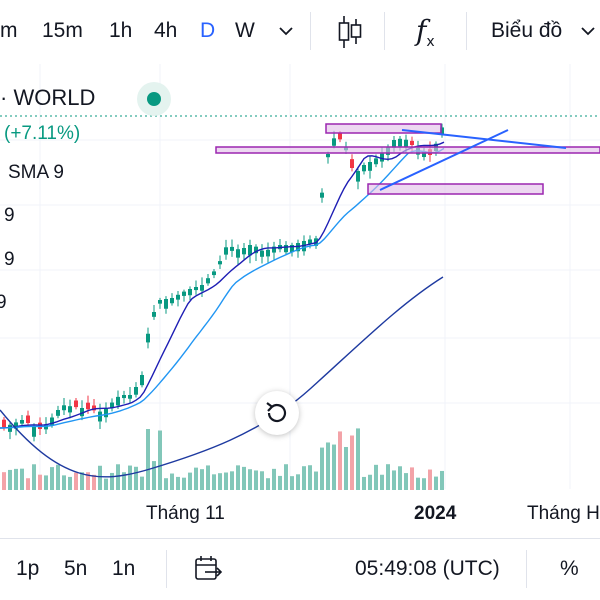  What do you see at coordinates (154, 99) in the screenshot?
I see `market-status-dot` at bounding box center [154, 99].